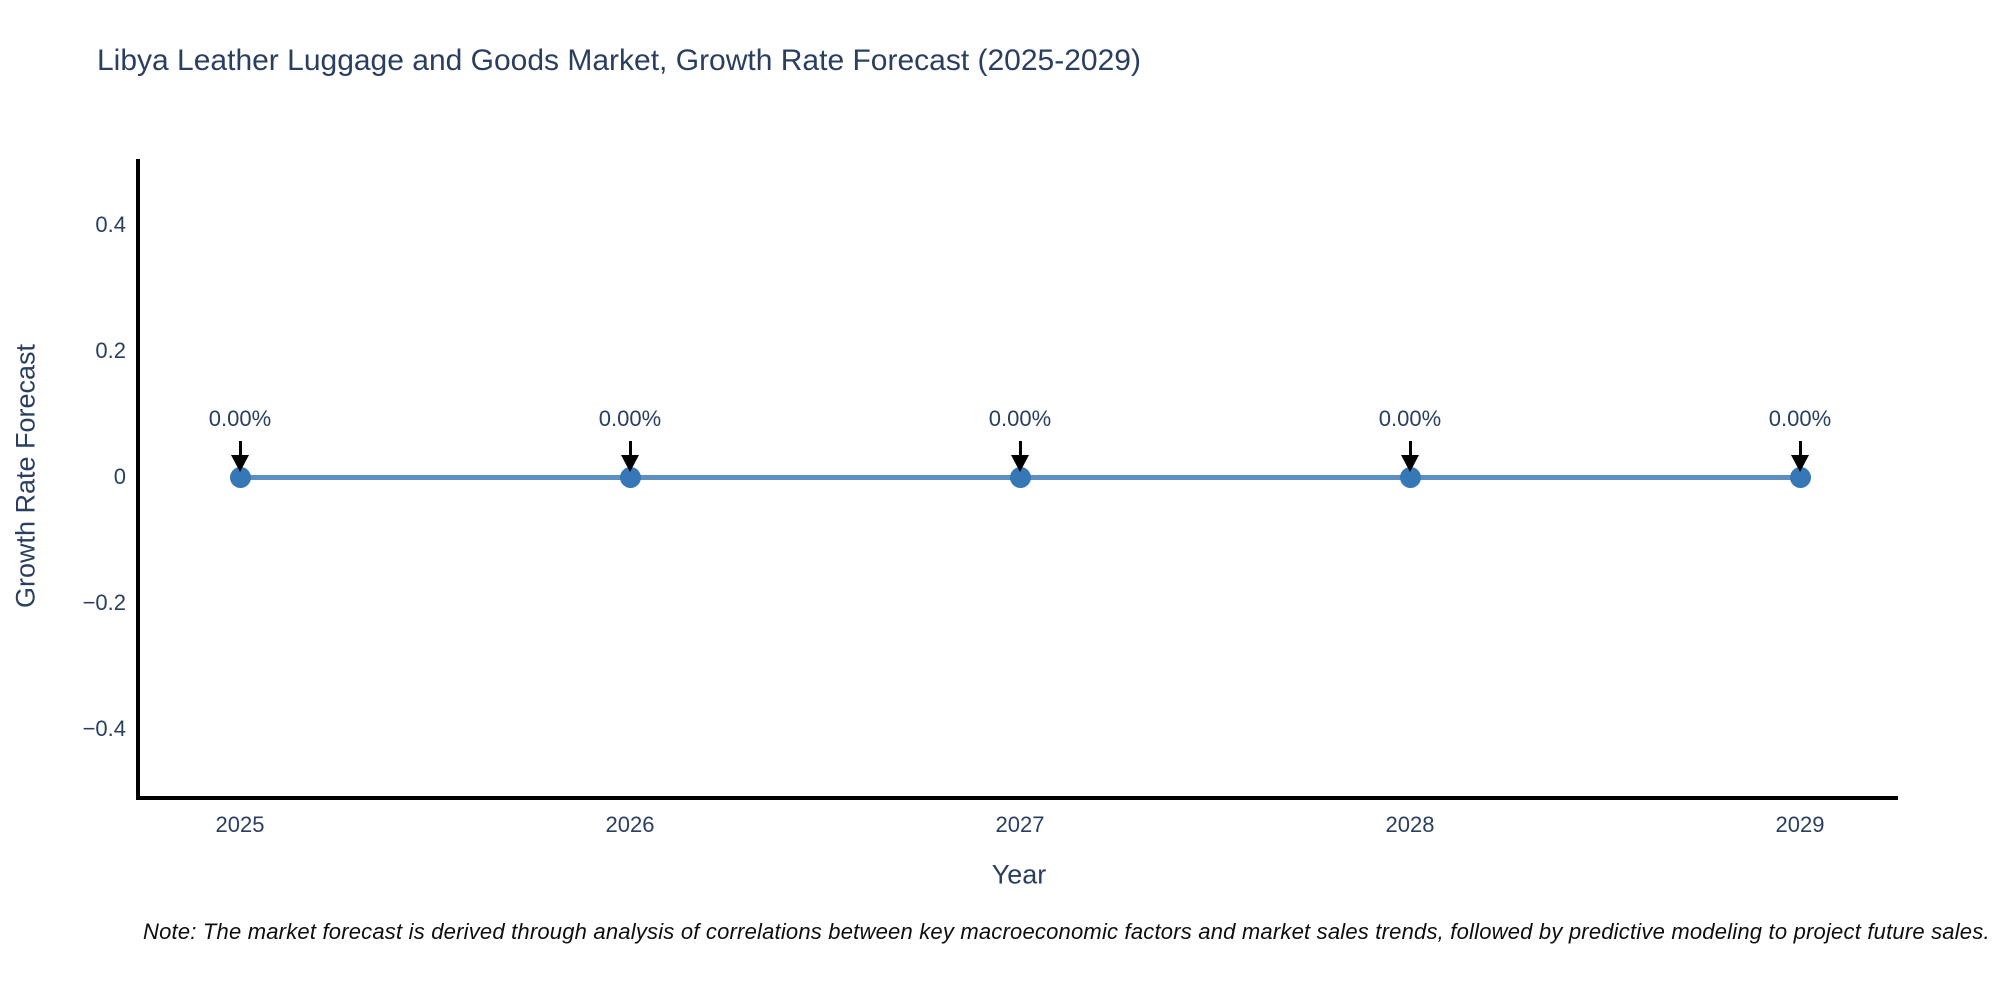 This screenshot has width=2000, height=1000. What do you see at coordinates (1800, 824) in the screenshot?
I see `x-tick-label: 2029` at bounding box center [1800, 824].